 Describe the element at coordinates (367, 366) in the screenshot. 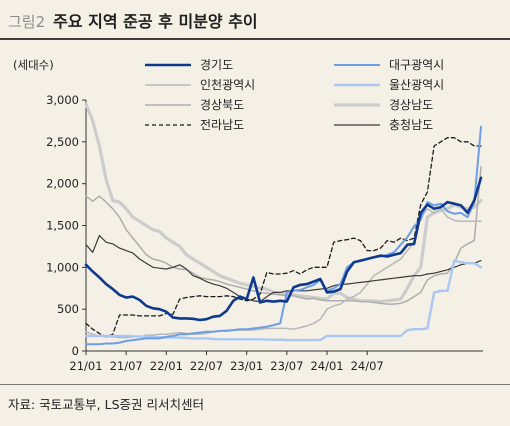

I see `x-tick-label: 24/07` at that location.